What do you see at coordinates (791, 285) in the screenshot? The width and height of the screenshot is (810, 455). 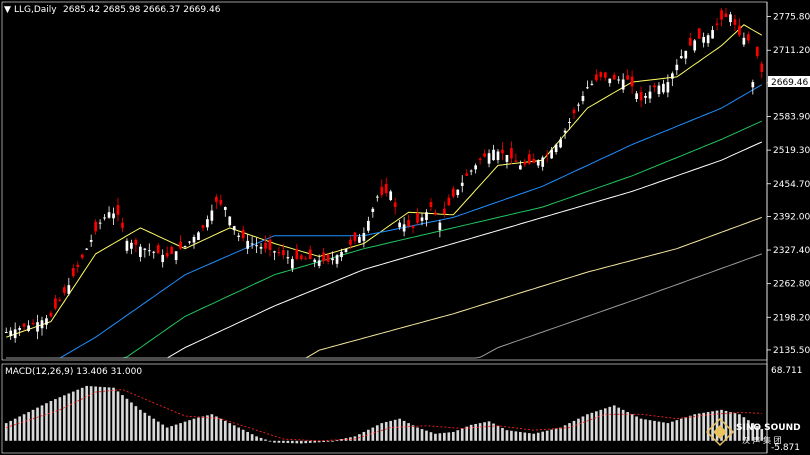 I see `price-tick-label: 2262.80` at bounding box center [791, 285].